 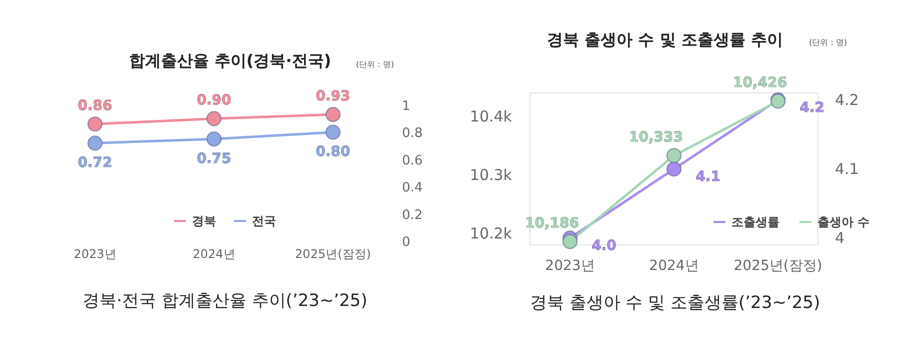 I want to click on y-tick-label: 0.2, so click(x=412, y=215).